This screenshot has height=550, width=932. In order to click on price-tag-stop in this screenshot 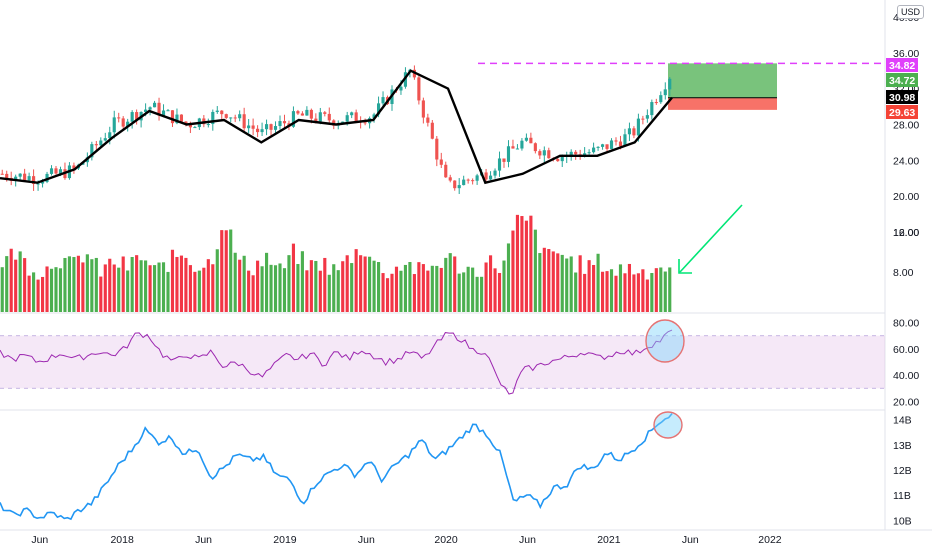, I will do `click(902, 112)`.